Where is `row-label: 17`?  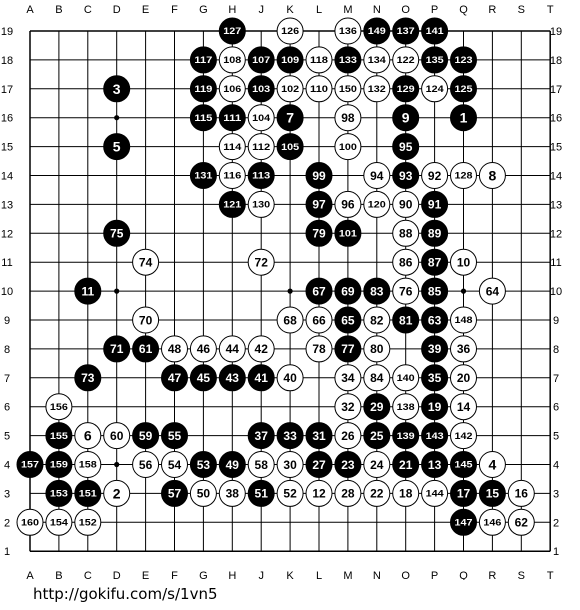
row-label: 17 is located at coordinates (7, 90).